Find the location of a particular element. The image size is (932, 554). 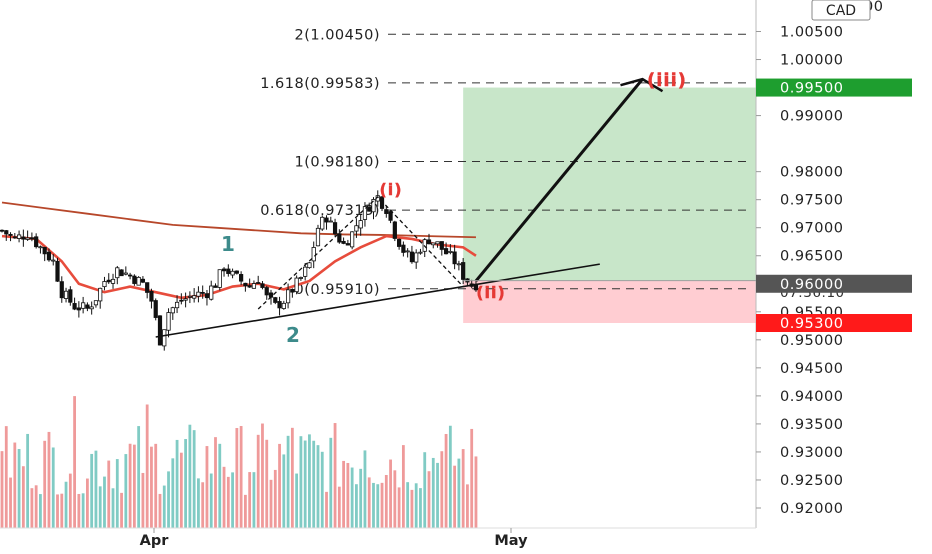

stop-zone is located at coordinates (609, 302).